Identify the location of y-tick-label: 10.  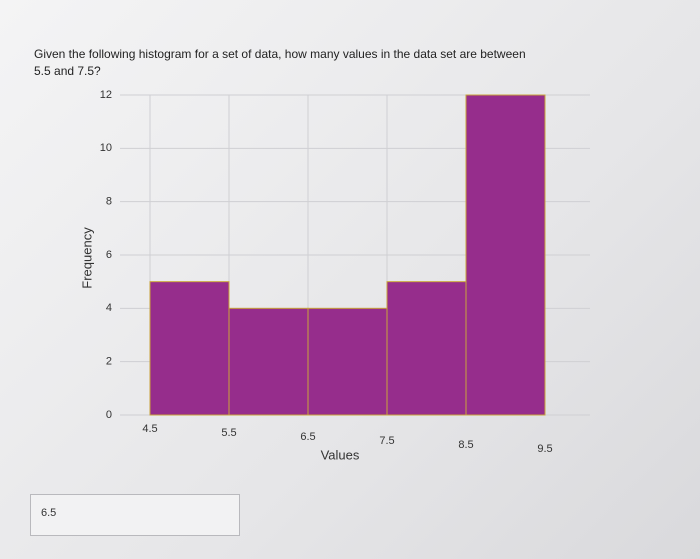
(106, 148).